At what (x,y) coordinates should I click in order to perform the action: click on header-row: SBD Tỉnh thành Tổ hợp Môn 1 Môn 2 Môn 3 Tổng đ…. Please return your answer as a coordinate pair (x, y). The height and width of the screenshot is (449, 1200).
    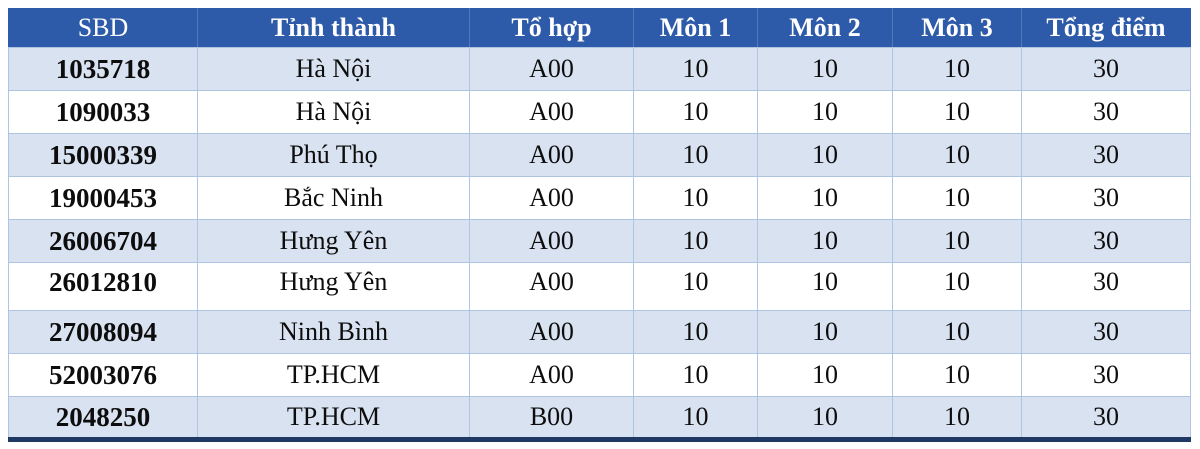
    Looking at the image, I should click on (599, 28).